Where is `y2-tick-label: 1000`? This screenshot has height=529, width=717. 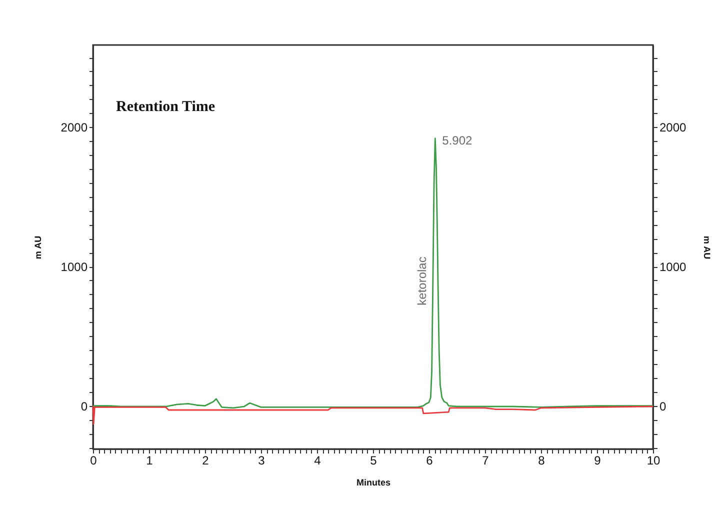
y2-tick-label: 1000 is located at coordinates (673, 267).